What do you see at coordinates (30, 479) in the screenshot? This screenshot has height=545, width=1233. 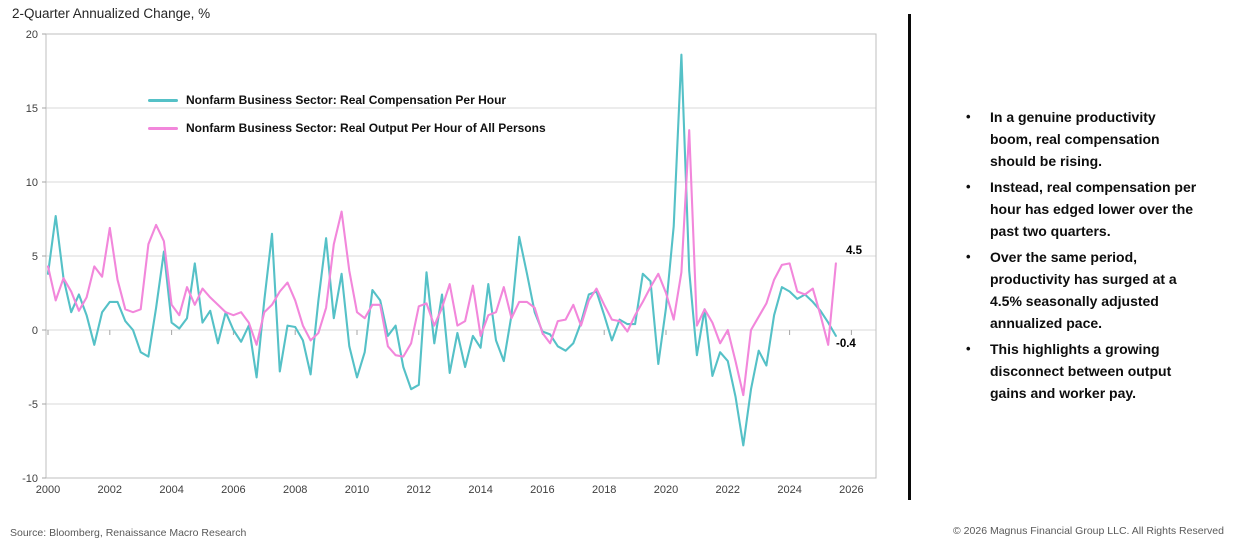 I see `y-axis-label: -10` at bounding box center [30, 479].